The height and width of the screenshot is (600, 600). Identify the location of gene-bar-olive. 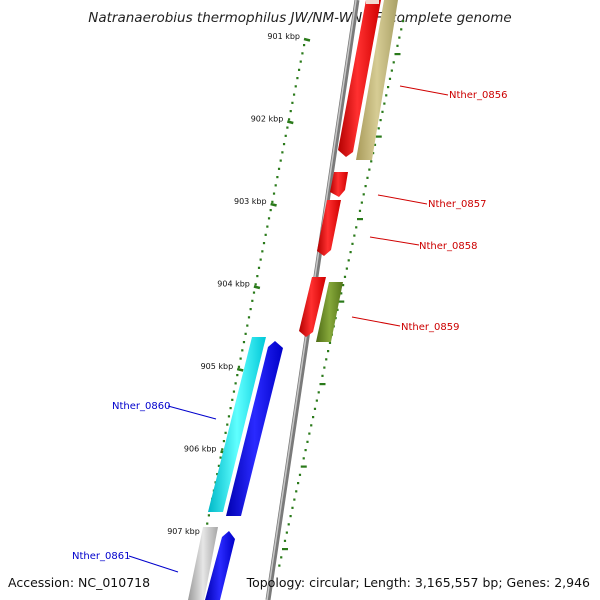
(329, 312).